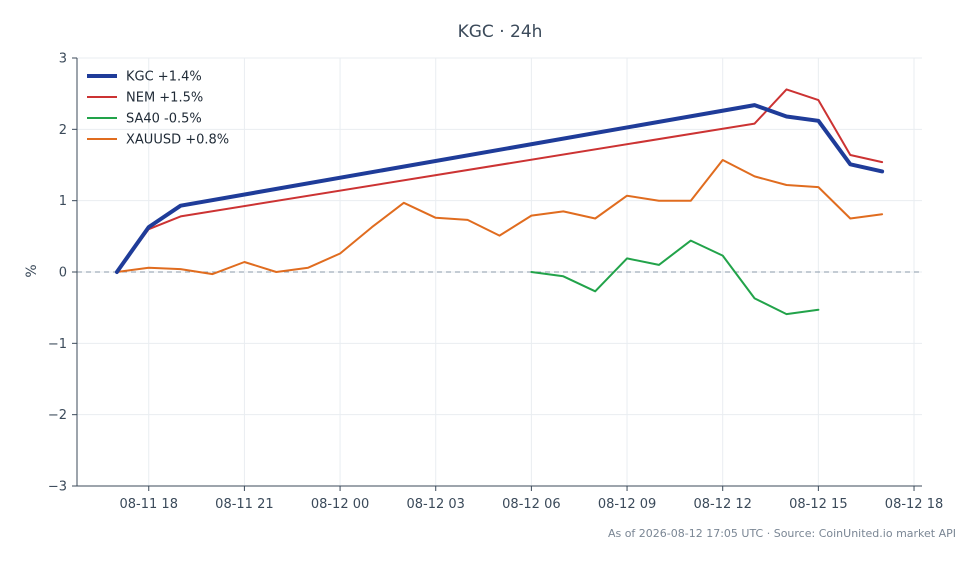 This screenshot has height=564, width=980. I want to click on series-line-sa40, so click(675, 277).